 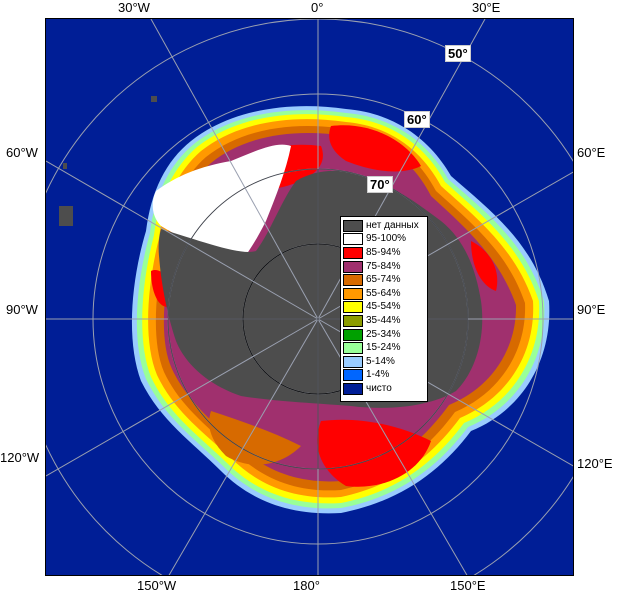 What do you see at coordinates (255, 438) in the screenshot?
I see `ice-patch-65-74-south` at bounding box center [255, 438].